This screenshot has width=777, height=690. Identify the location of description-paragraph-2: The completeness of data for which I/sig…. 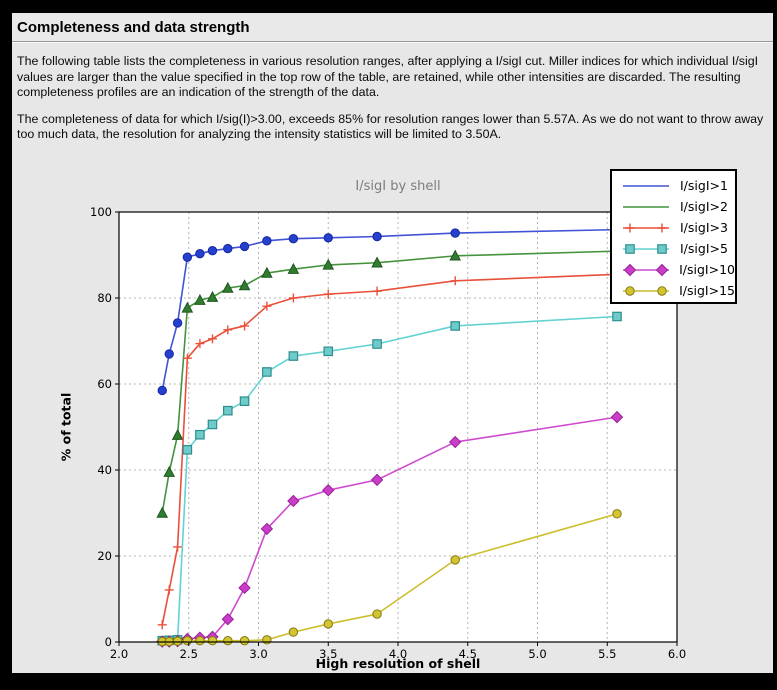
(390, 126).